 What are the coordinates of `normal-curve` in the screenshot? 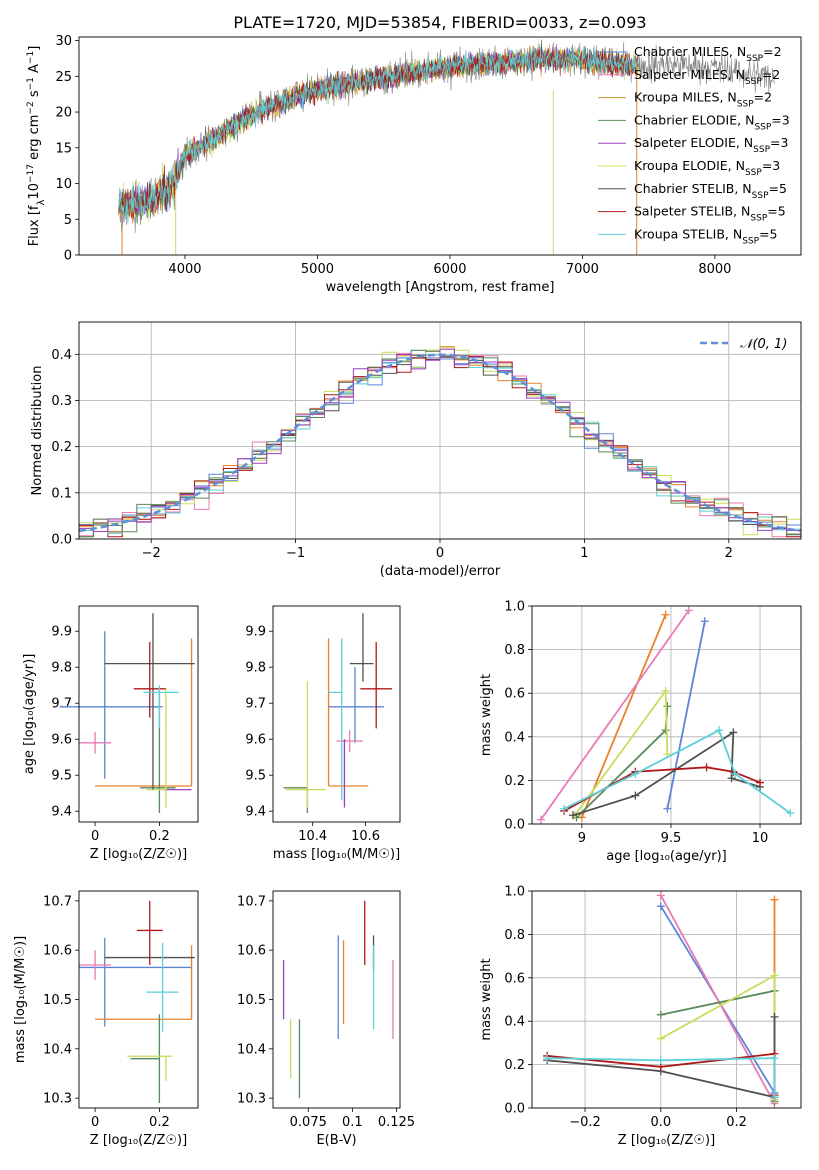 It's located at (440, 443).